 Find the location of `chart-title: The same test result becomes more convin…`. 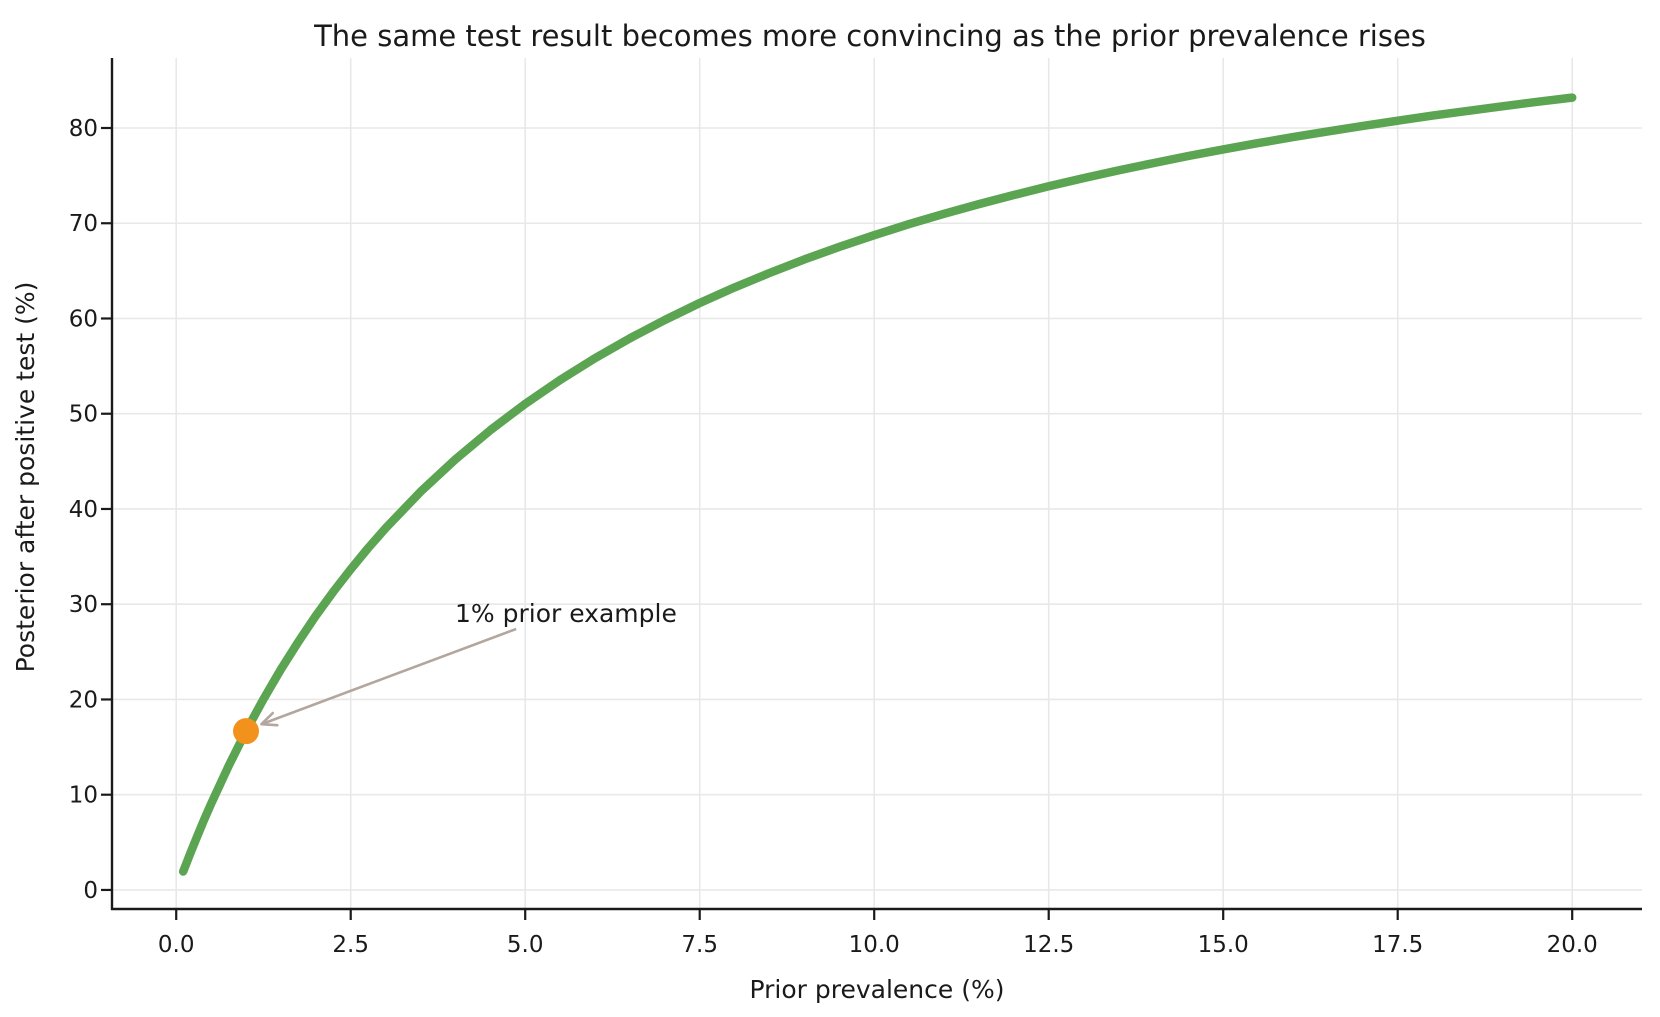

chart-title: The same test result becomes more convin… is located at coordinates (869, 36).